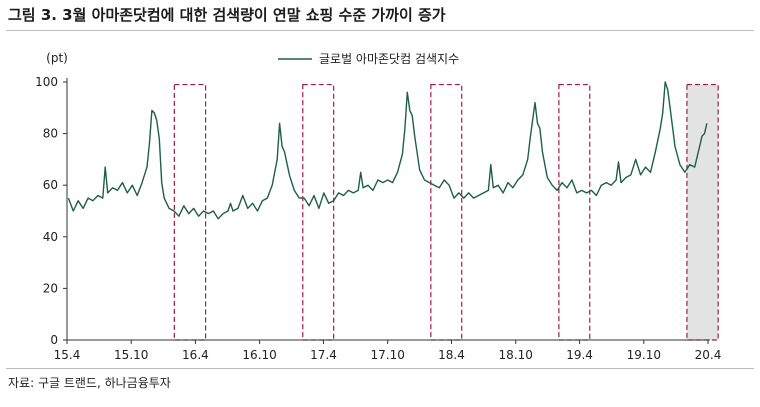 This screenshot has height=407, width=760. I want to click on x-tick-label: 16.4, so click(195, 355).